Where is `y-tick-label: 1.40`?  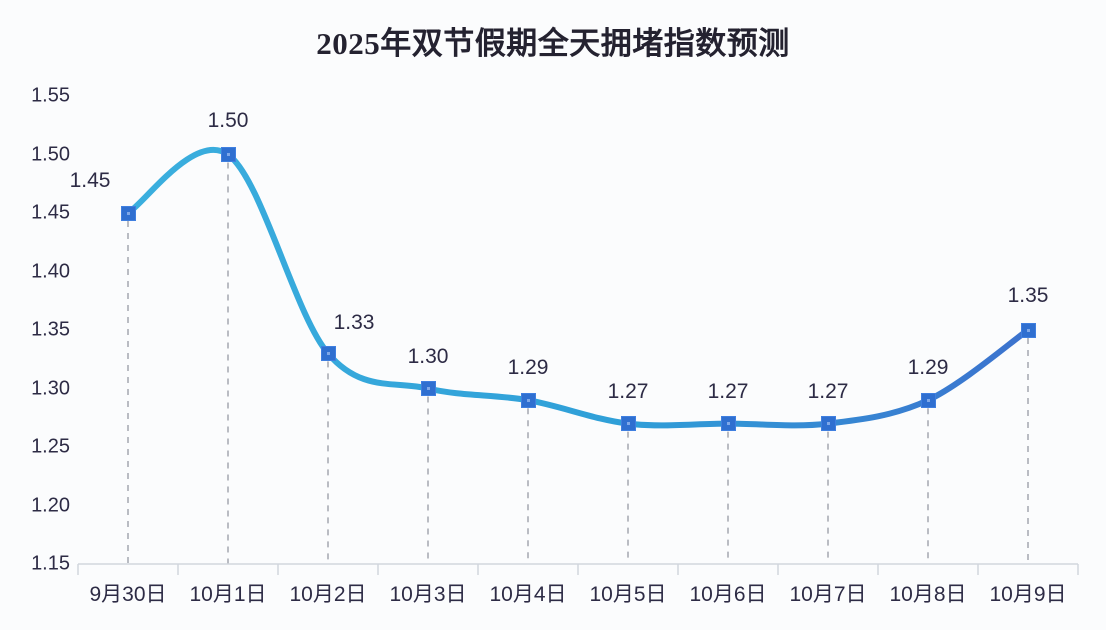 y-tick-label: 1.40 is located at coordinates (50, 271).